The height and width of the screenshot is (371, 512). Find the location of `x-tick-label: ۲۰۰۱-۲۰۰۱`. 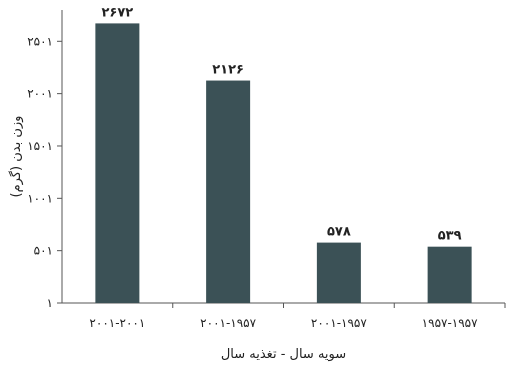

x-tick-label: ۲۰۰۱-۲۰۰۱ is located at coordinates (117, 323).